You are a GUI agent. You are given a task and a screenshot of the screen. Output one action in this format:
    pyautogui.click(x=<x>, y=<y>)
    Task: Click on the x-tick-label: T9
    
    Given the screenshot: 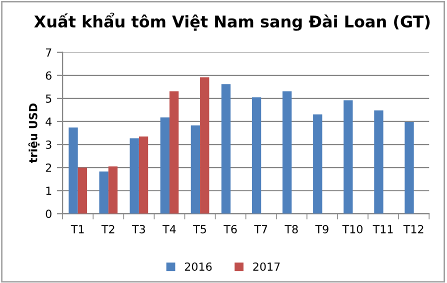 What is the action you would take?
    pyautogui.click(x=321, y=229)
    